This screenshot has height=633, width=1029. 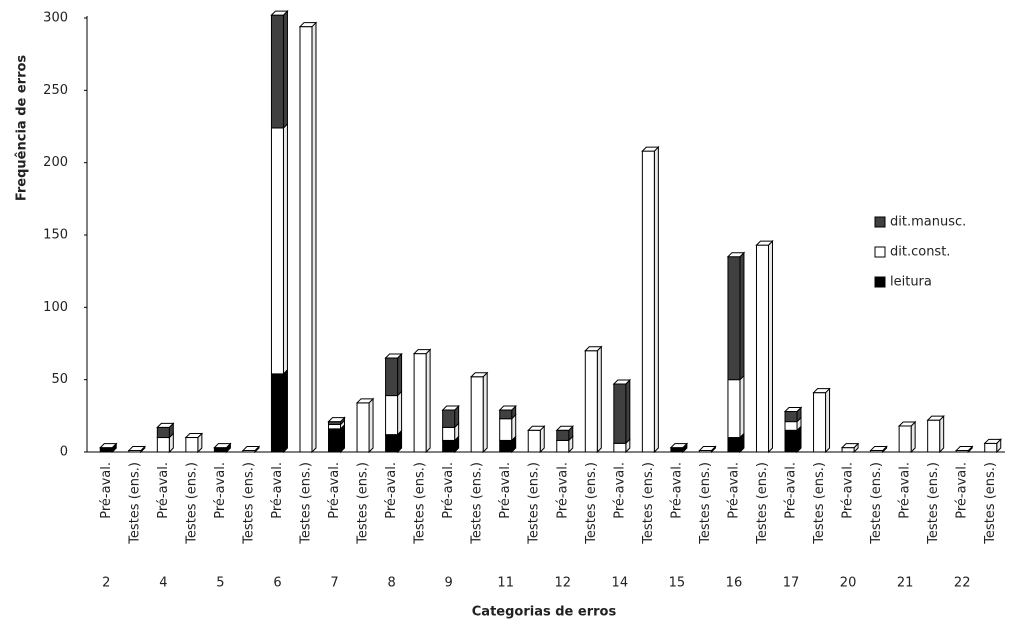 I want to click on y-tick-label: 150, so click(x=55, y=235).